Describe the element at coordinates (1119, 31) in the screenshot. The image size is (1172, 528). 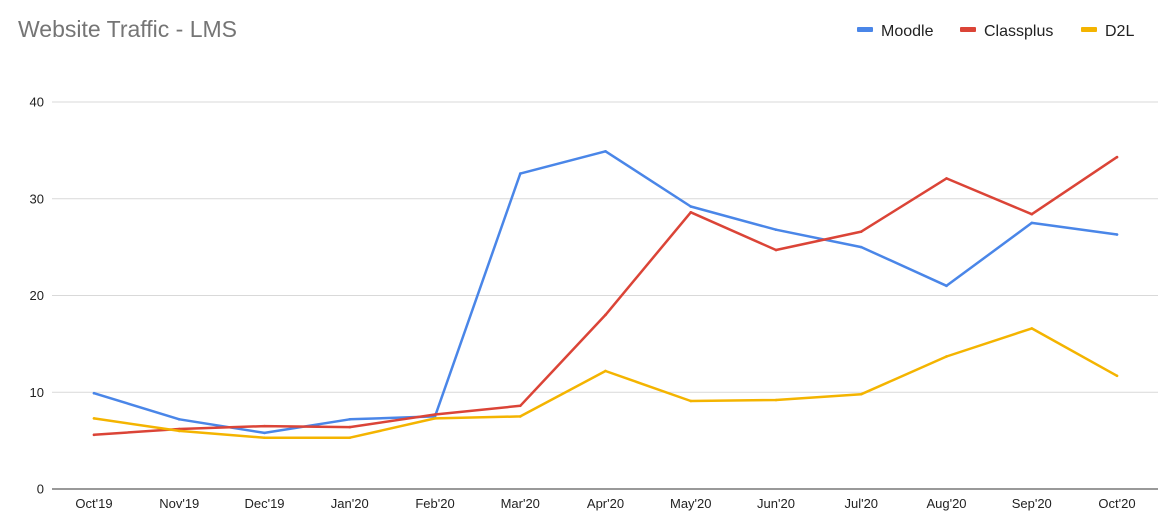
I see `legend-label: D2L` at that location.